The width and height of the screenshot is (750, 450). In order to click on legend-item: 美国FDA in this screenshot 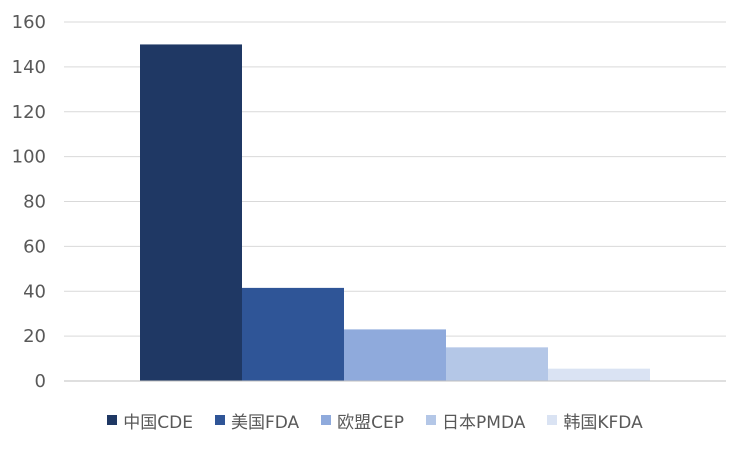, I will do `click(257, 420)`.